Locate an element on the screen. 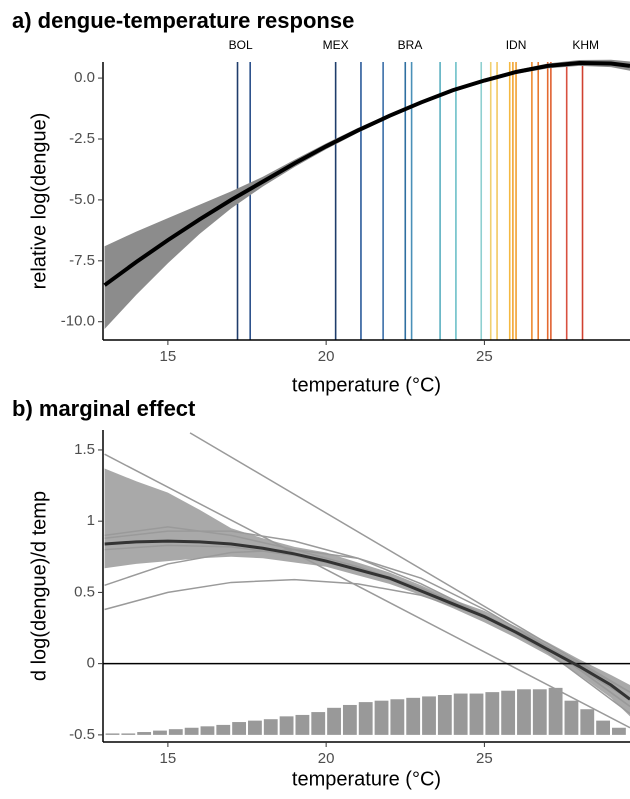 Image resolution: width=630 pixels, height=799 pixels. country-label: KHM is located at coordinates (585, 45).